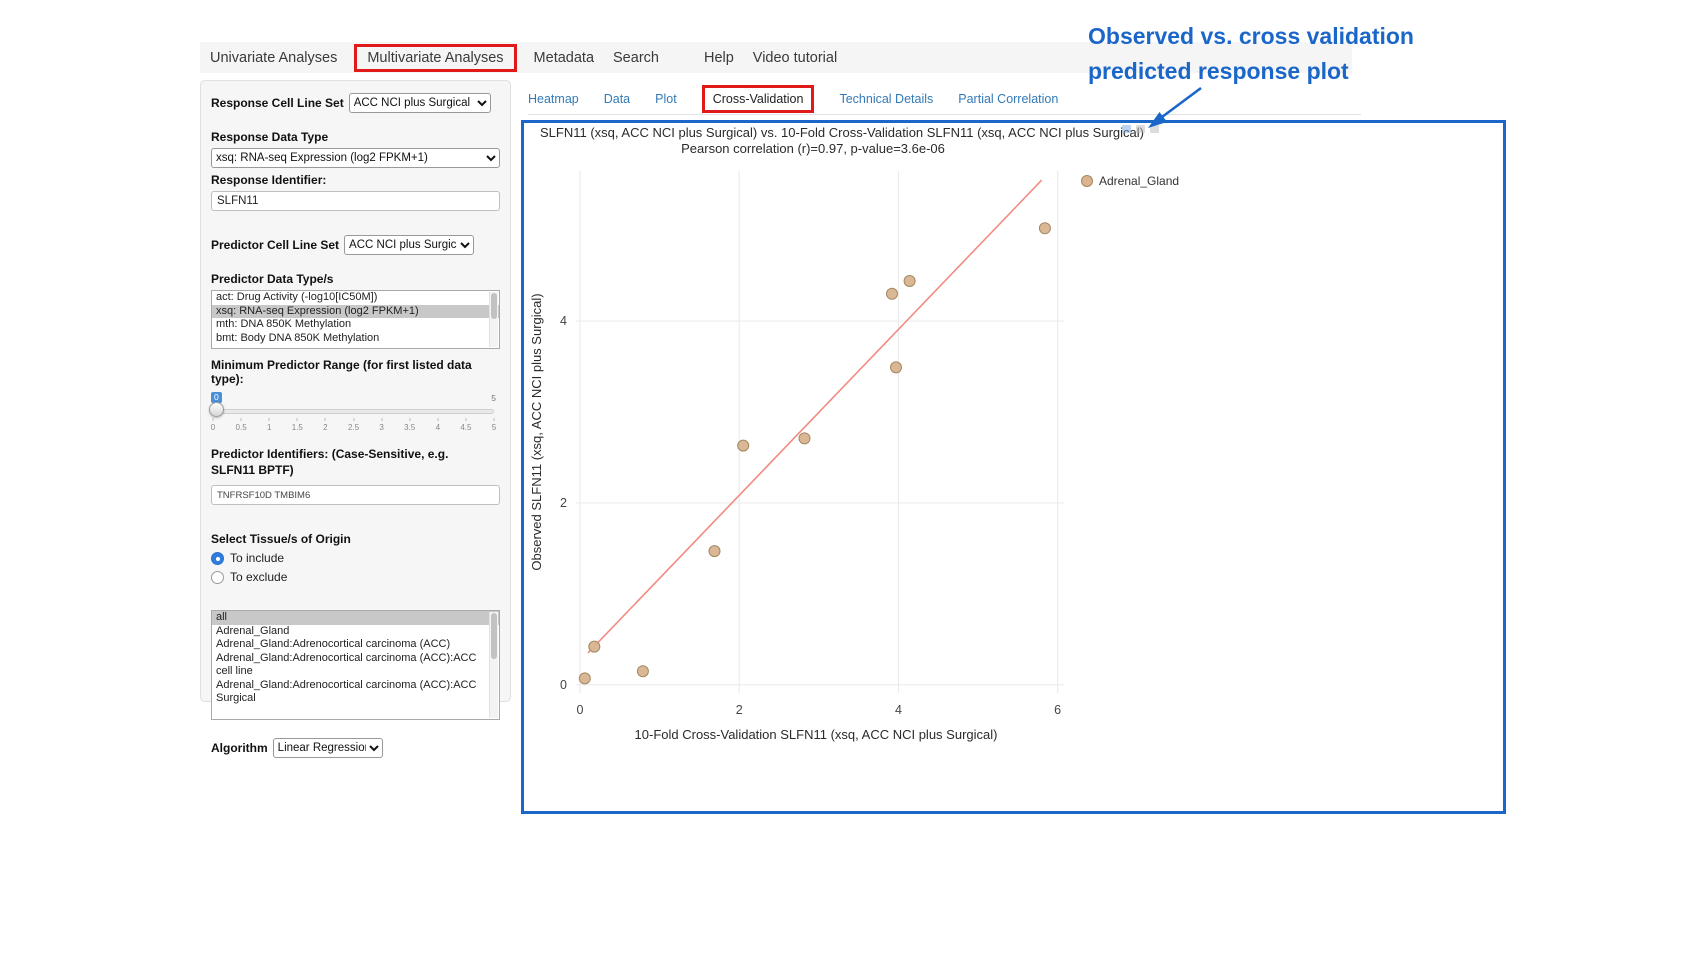 The image size is (1700, 956). What do you see at coordinates (466, 427) in the screenshot?
I see `slider-tick-label: 4.5` at bounding box center [466, 427].